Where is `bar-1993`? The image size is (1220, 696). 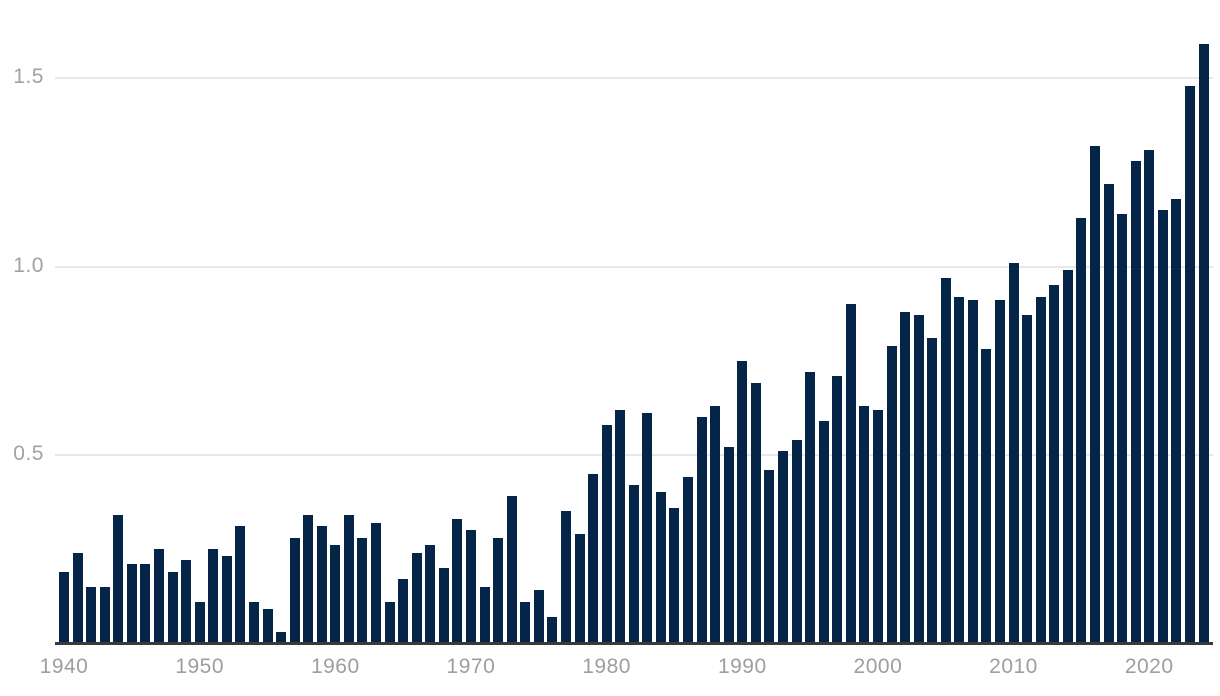 bar-1993 is located at coordinates (782, 547).